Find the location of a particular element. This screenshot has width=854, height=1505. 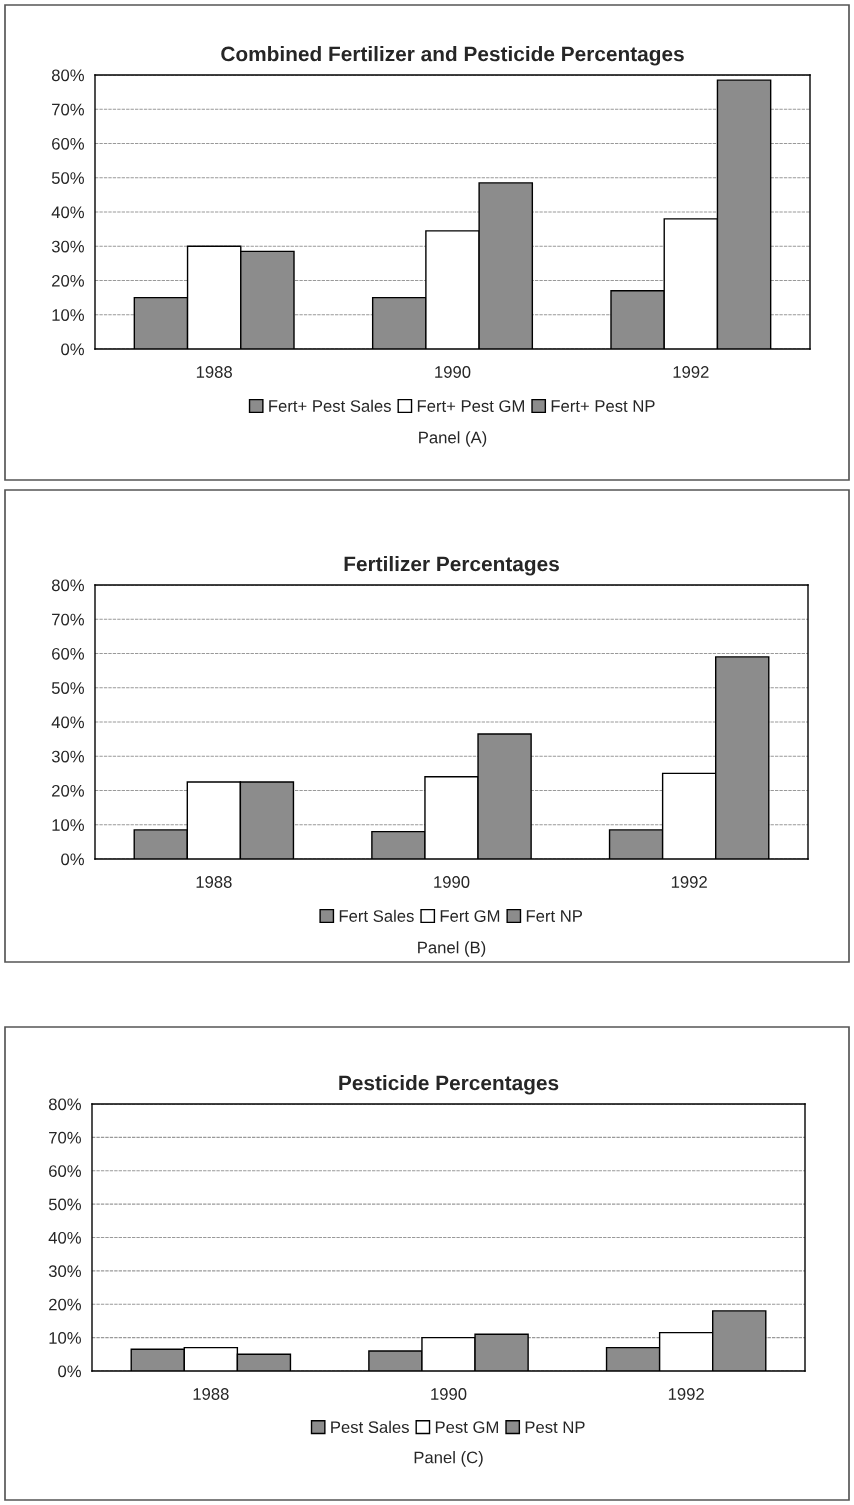

legend-label: Fert+ Pest Sales is located at coordinates (330, 405).